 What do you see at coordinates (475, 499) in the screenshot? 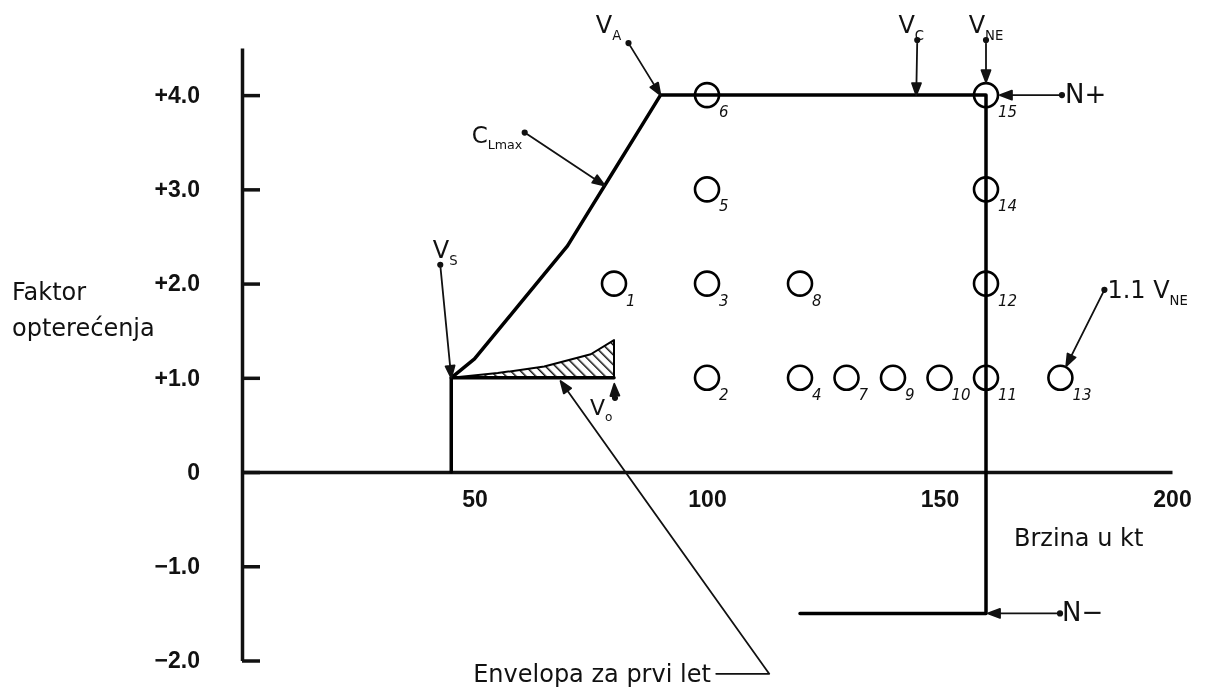
I see `x-tick-label: 50` at bounding box center [475, 499].